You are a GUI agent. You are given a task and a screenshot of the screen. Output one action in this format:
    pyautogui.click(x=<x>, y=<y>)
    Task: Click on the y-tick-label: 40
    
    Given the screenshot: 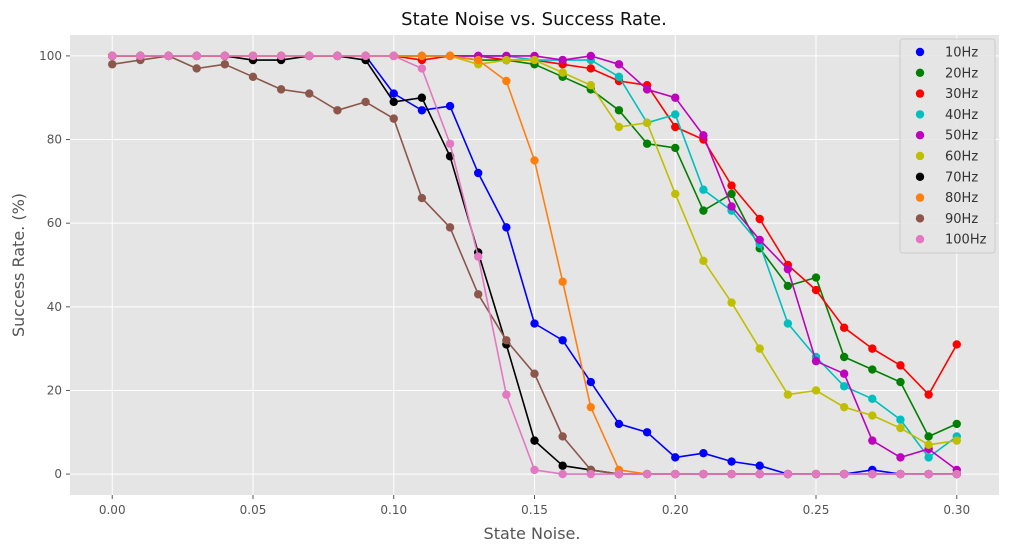 What is the action you would take?
    pyautogui.click(x=54, y=307)
    